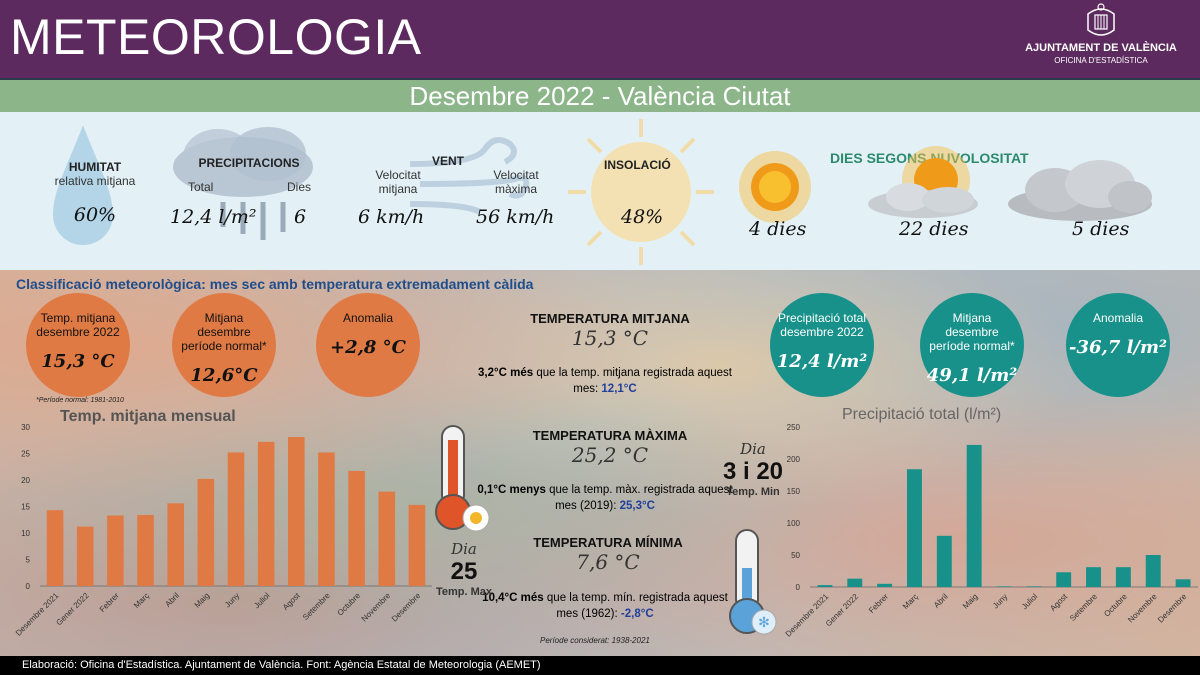 This screenshot has width=1200, height=675. What do you see at coordinates (794, 491) in the screenshot?
I see `y-tick-label: 150` at bounding box center [794, 491].